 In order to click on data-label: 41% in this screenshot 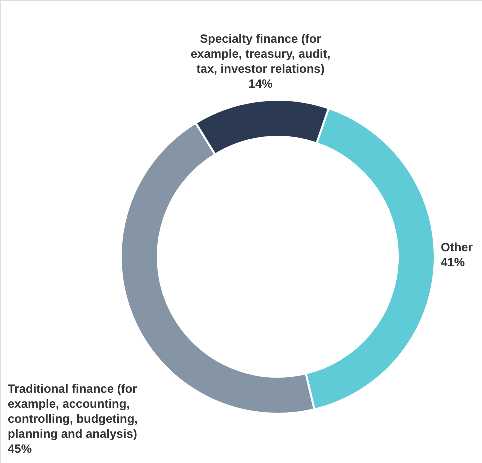, I will do `click(453, 263)`.